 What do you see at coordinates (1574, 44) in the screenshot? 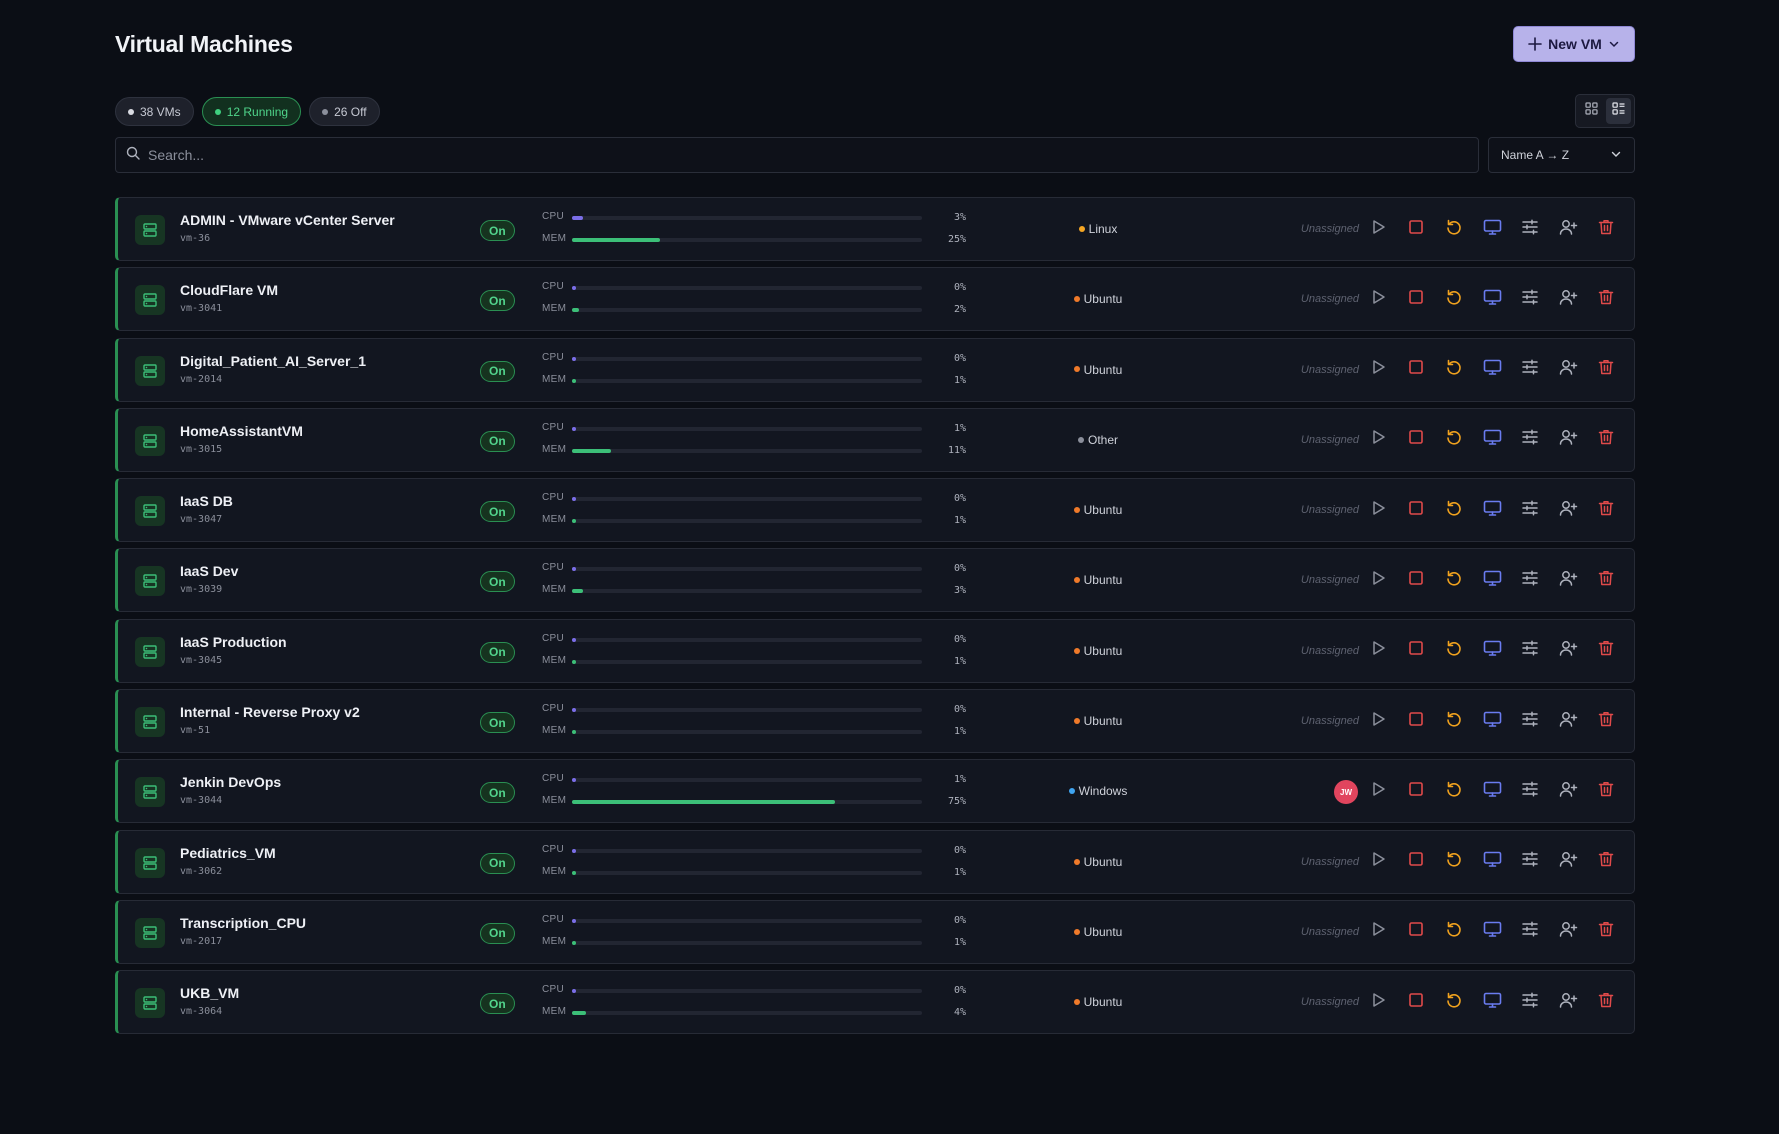
I see `new-vm-button: New VM` at bounding box center [1574, 44].